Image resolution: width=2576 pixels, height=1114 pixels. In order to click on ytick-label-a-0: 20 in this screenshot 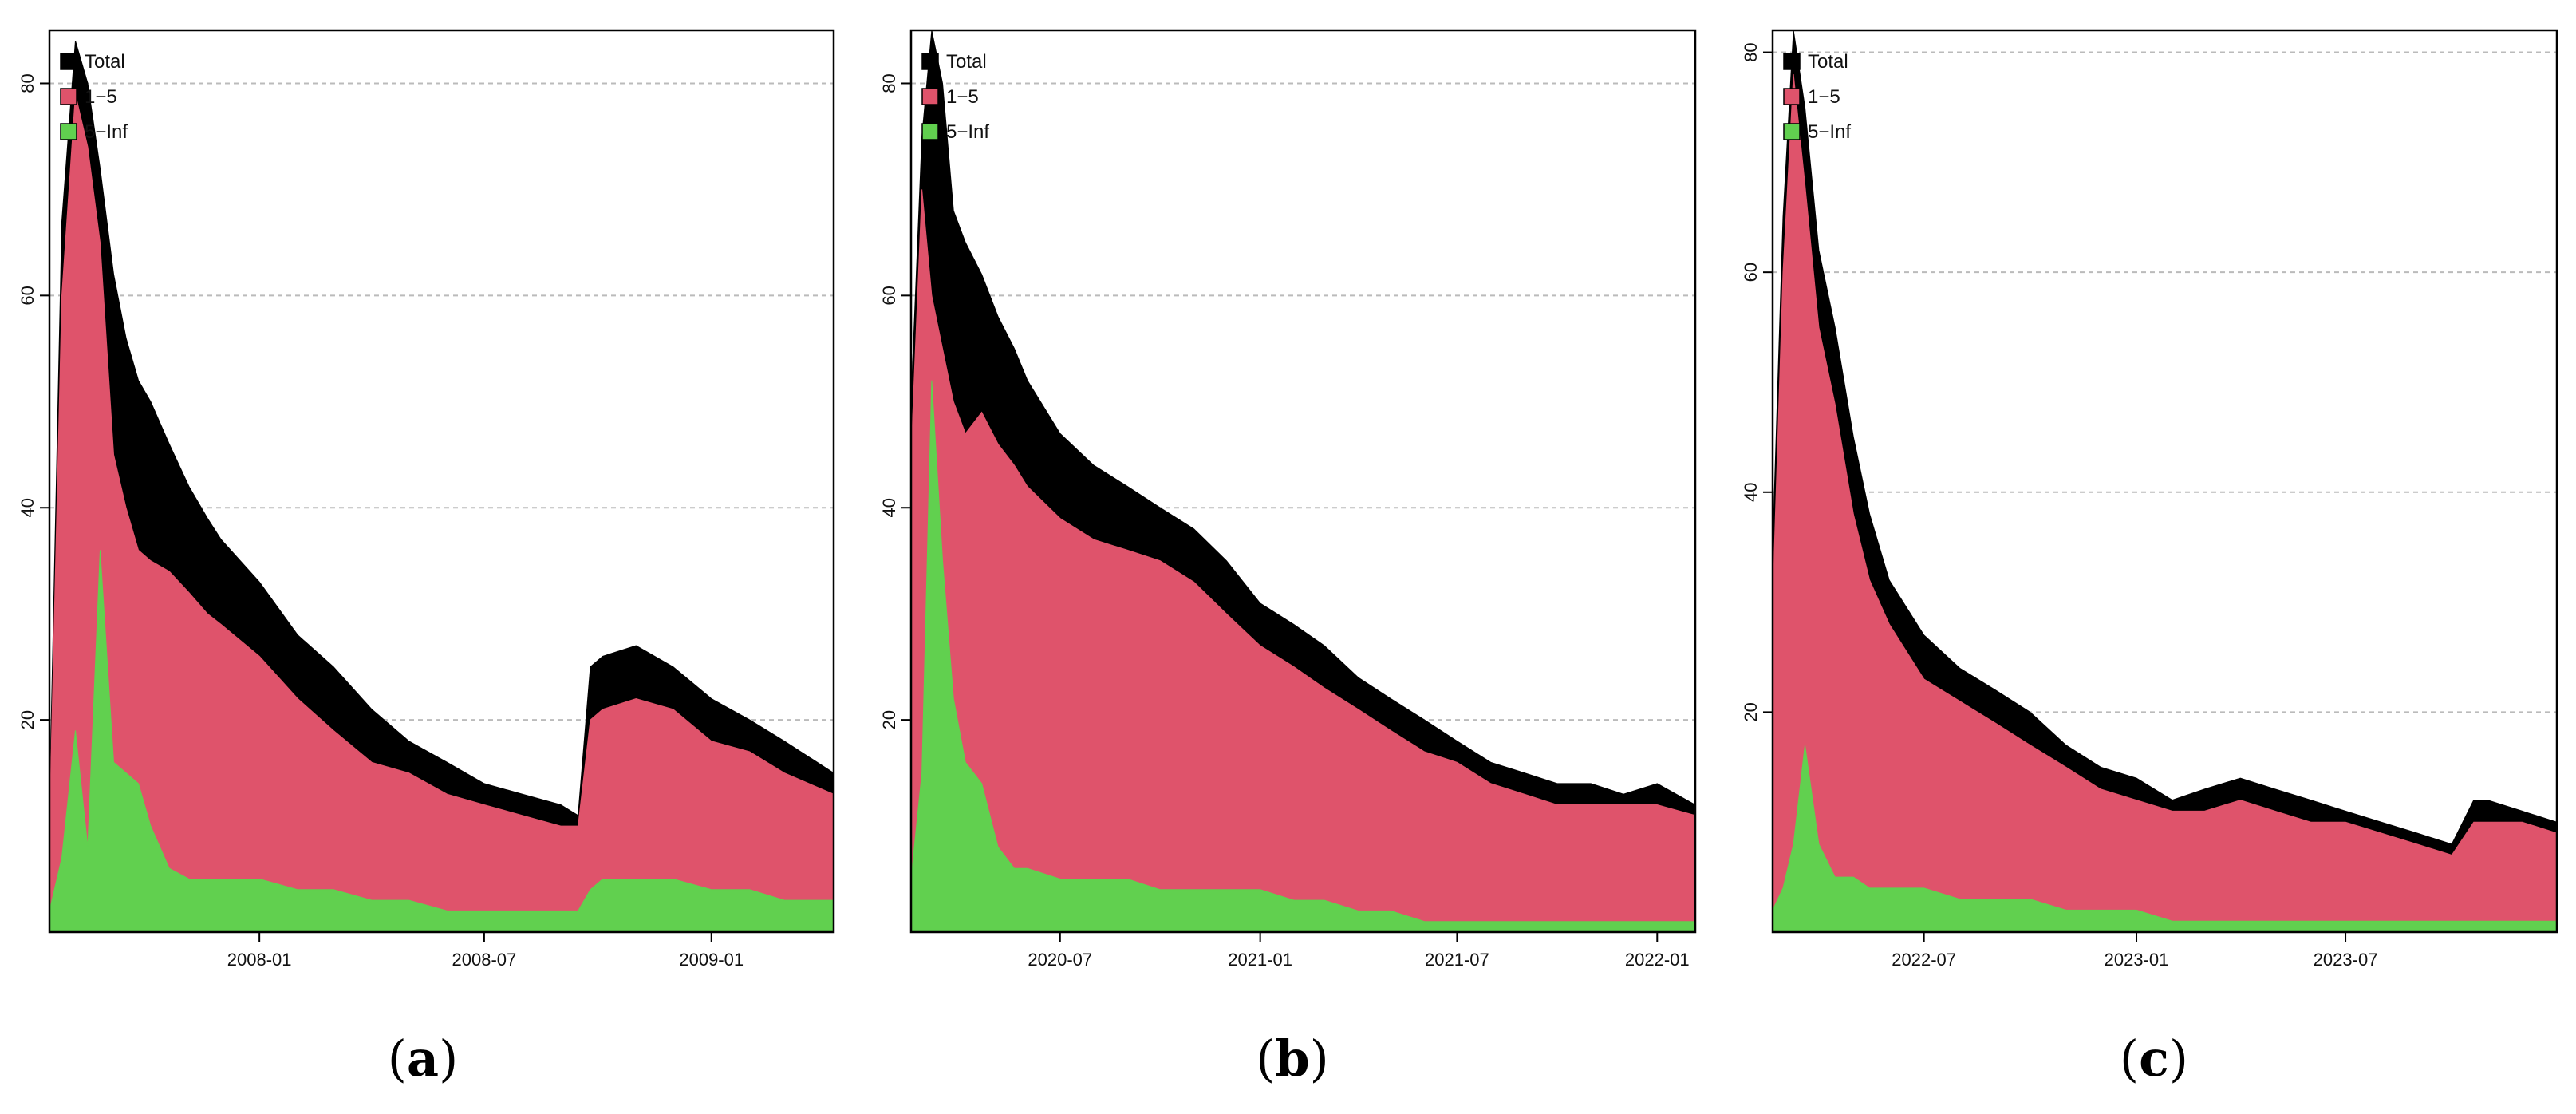, I will do `click(27, 719)`.